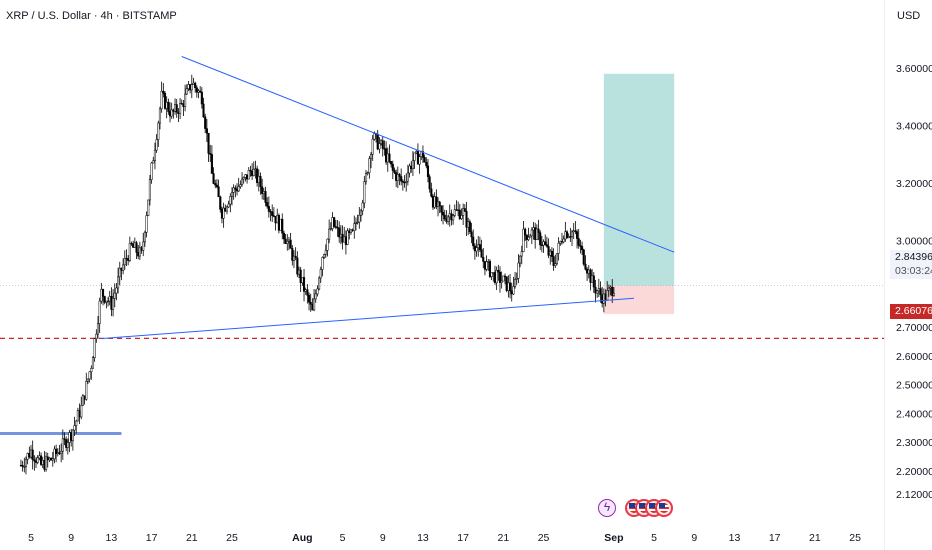 The width and height of the screenshot is (932, 550). Describe the element at coordinates (909, 16) in the screenshot. I see `currency-label: USD` at that location.